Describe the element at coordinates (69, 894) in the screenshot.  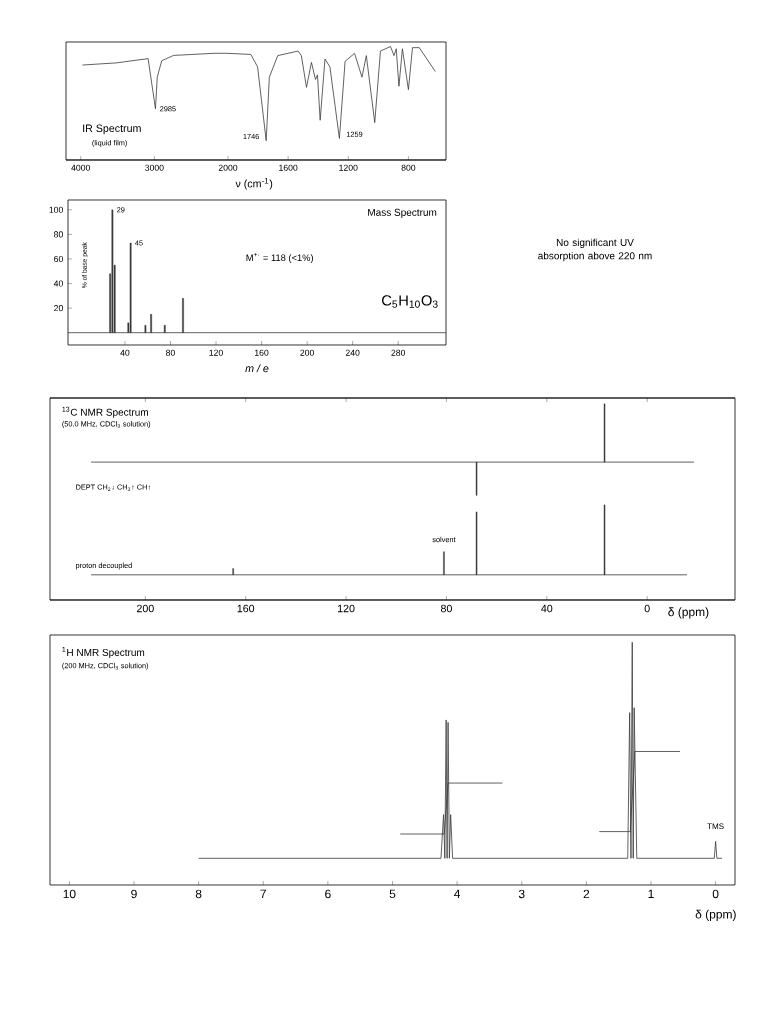
I see `x-tick-label: 10` at that location.